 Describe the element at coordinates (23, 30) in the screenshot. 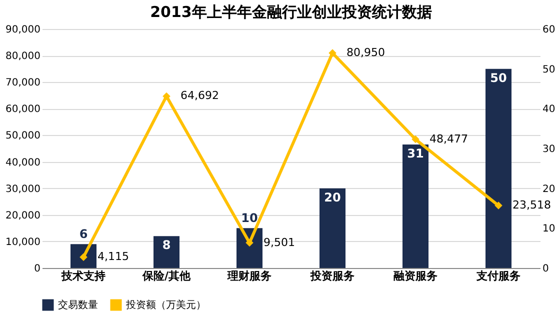

I see `y-tick-label: 90,000` at that location.